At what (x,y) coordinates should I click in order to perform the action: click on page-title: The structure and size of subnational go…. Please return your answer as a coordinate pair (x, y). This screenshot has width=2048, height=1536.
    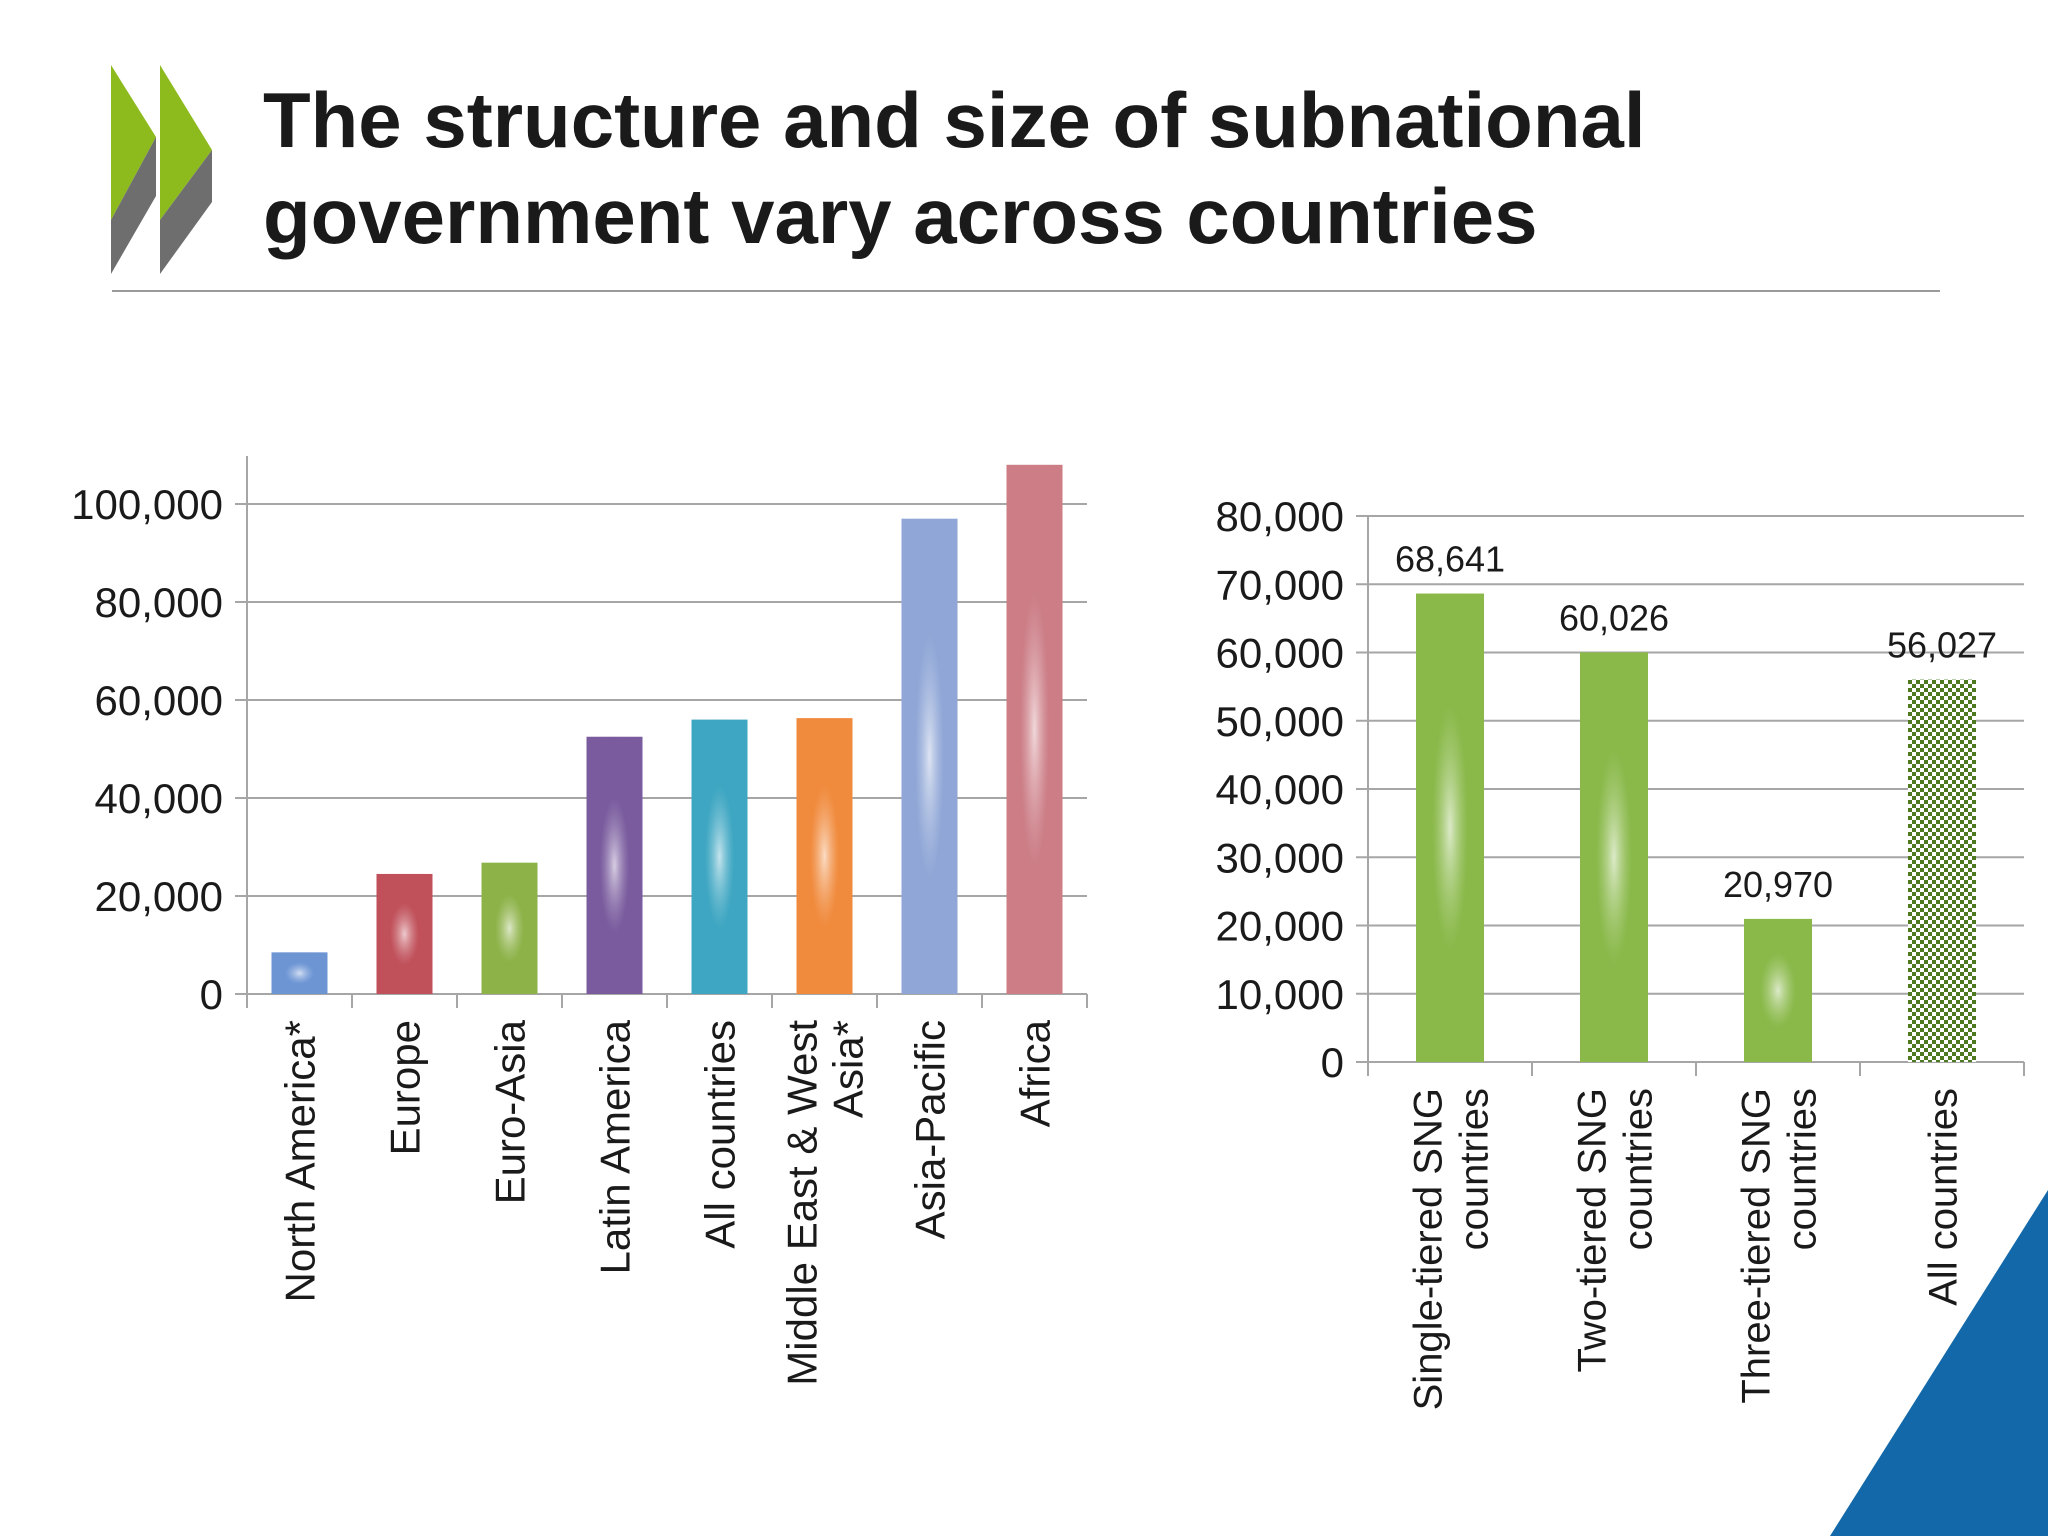
    Looking at the image, I should click on (1113, 168).